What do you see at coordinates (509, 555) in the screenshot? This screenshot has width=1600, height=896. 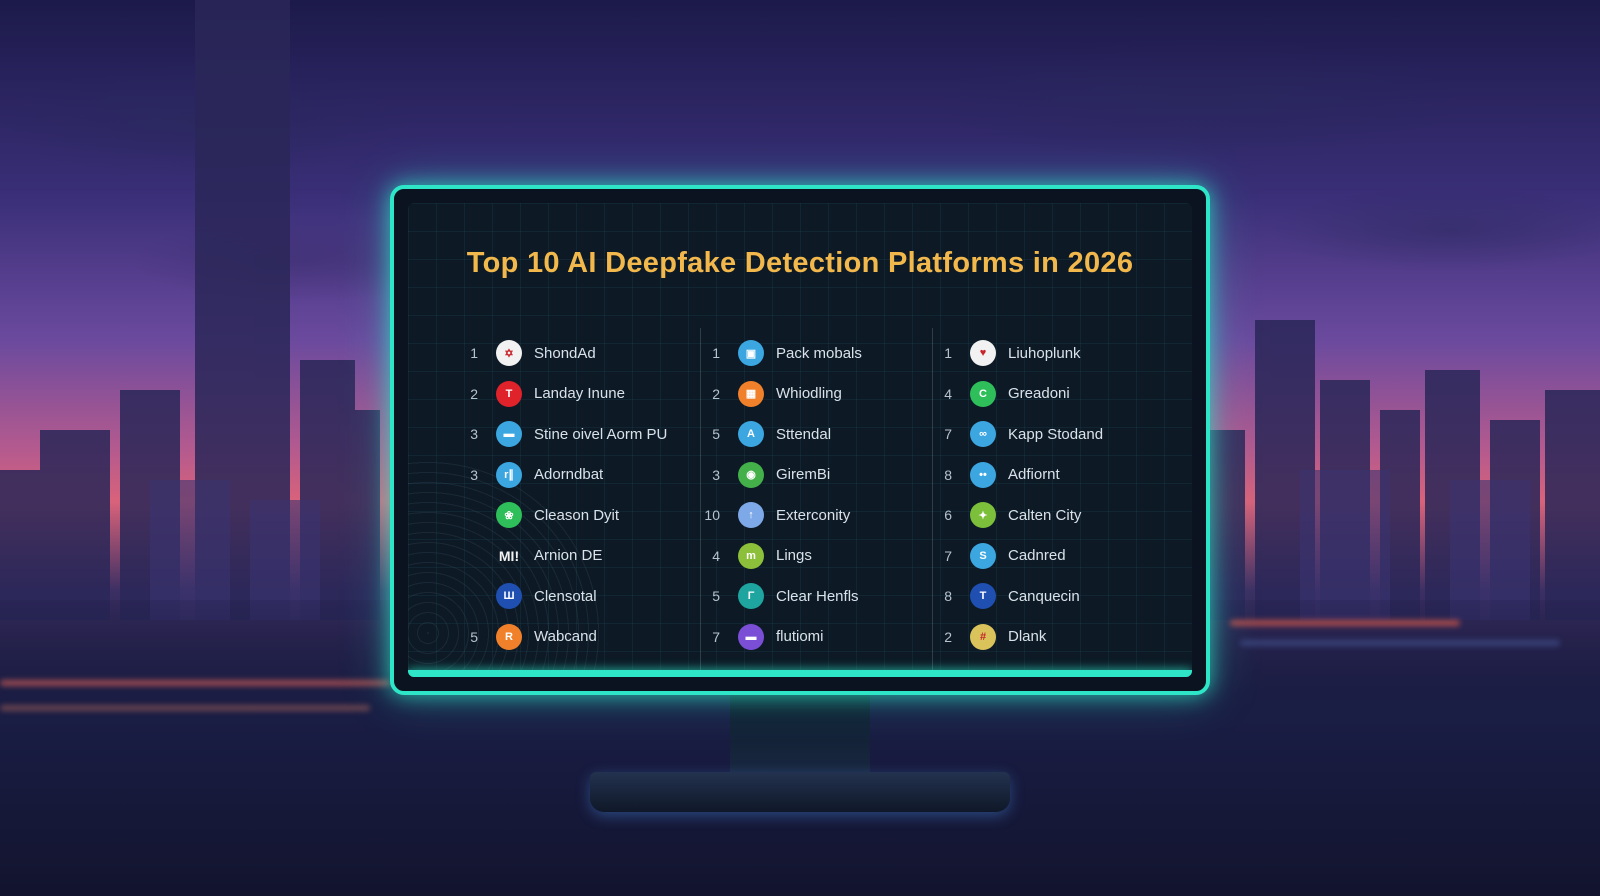 I see `mi-text-logo-icon: MI!` at bounding box center [509, 555].